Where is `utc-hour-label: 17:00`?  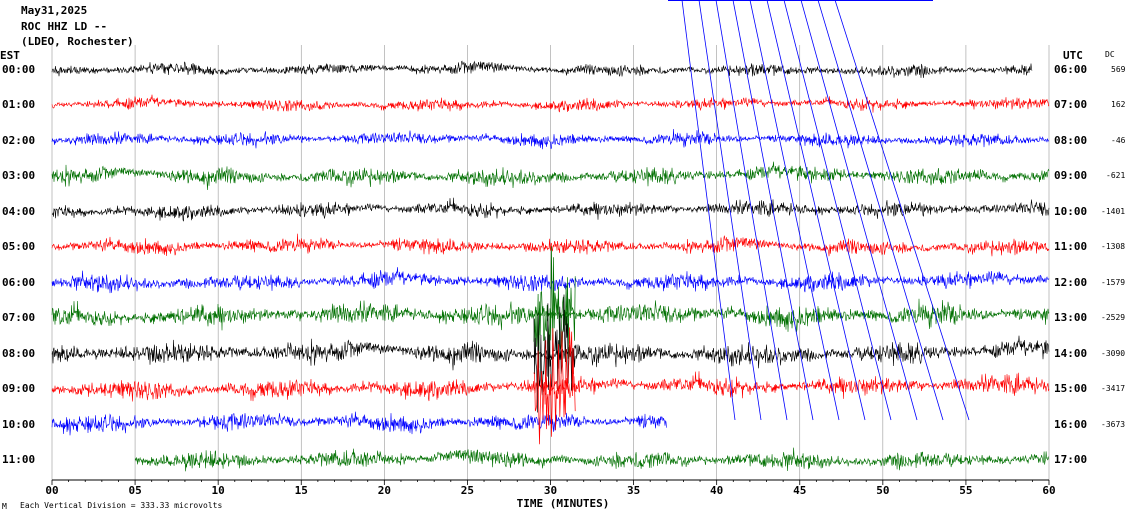 utc-hour-label: 17:00 is located at coordinates (1071, 459).